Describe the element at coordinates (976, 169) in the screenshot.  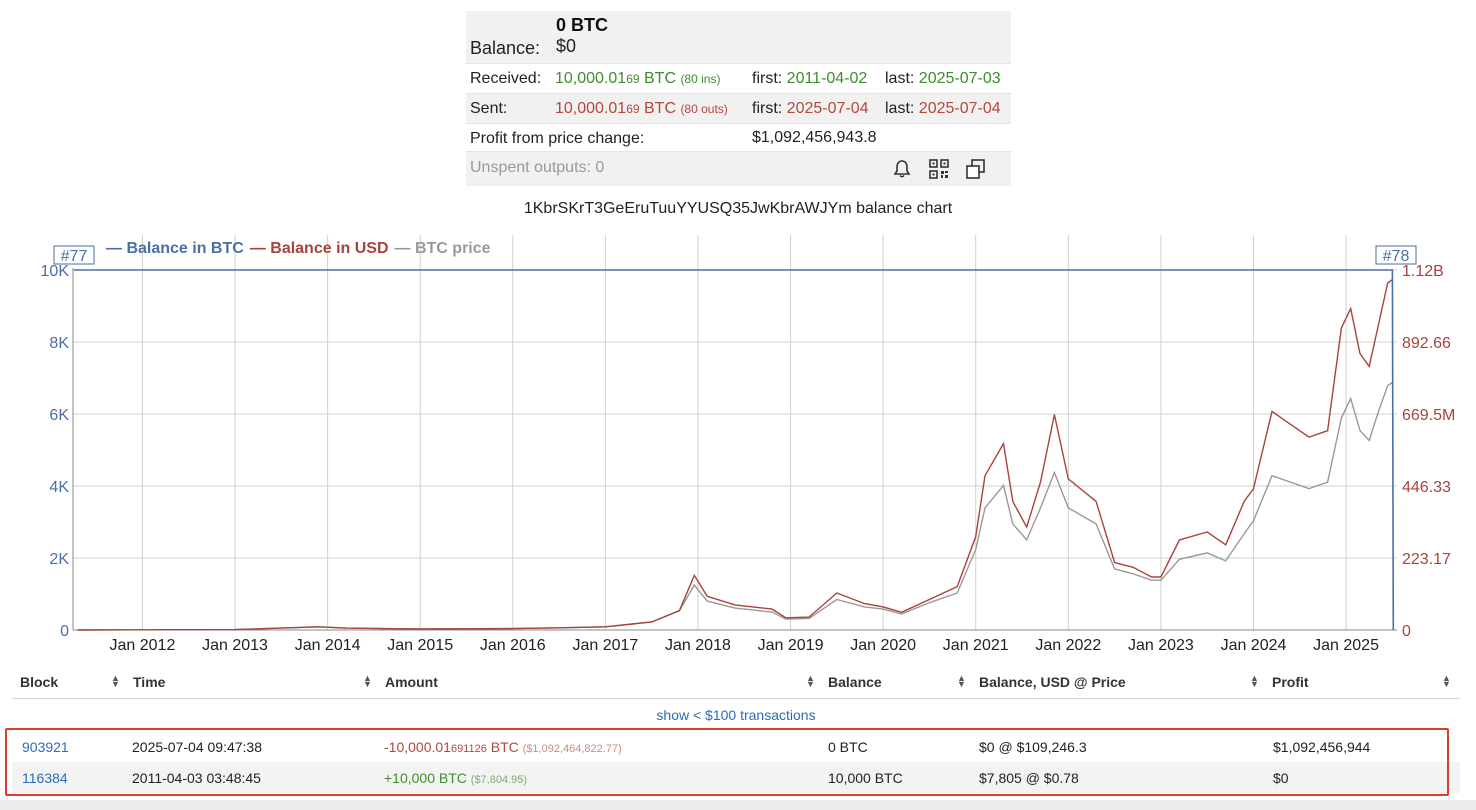
I see `copy-icon` at that location.